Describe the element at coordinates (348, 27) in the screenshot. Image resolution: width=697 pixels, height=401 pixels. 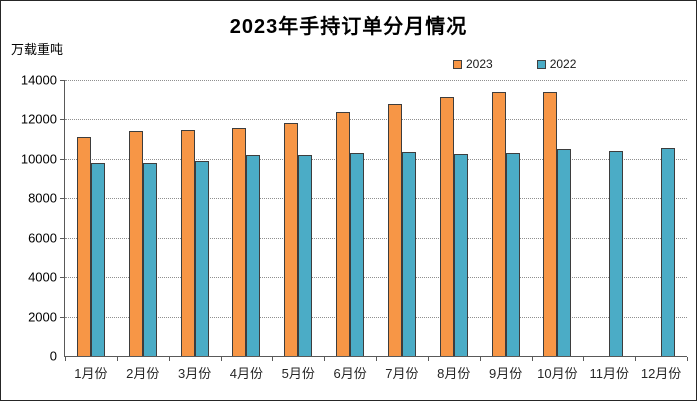
I see `chart-title: 2023年手持订单分月情况` at that location.